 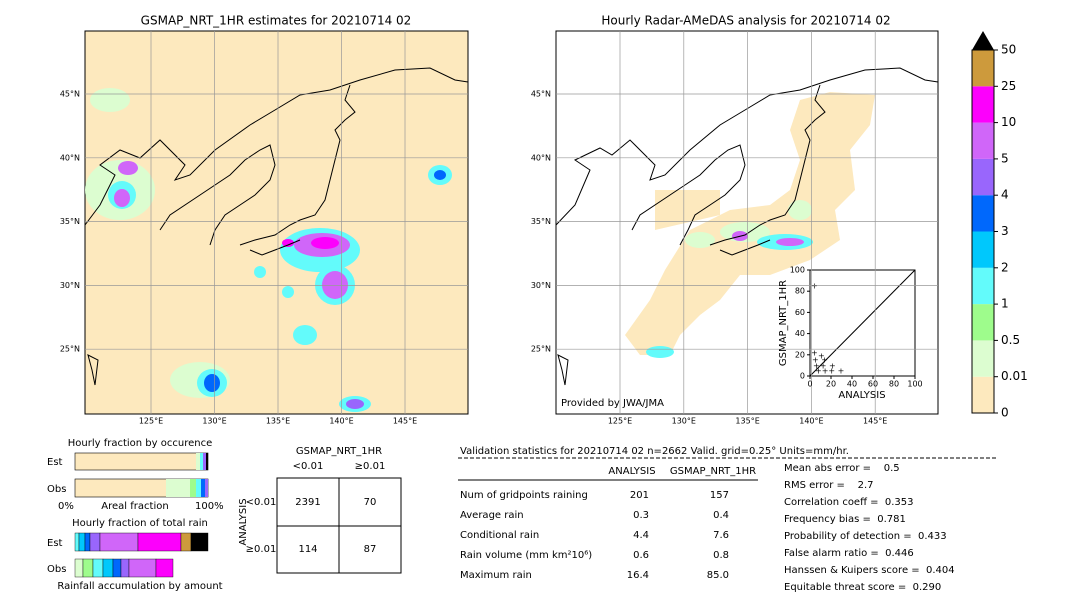 What do you see at coordinates (139, 586) in the screenshot?
I see `accum-label: Rainfall accumulation by amount` at bounding box center [139, 586].